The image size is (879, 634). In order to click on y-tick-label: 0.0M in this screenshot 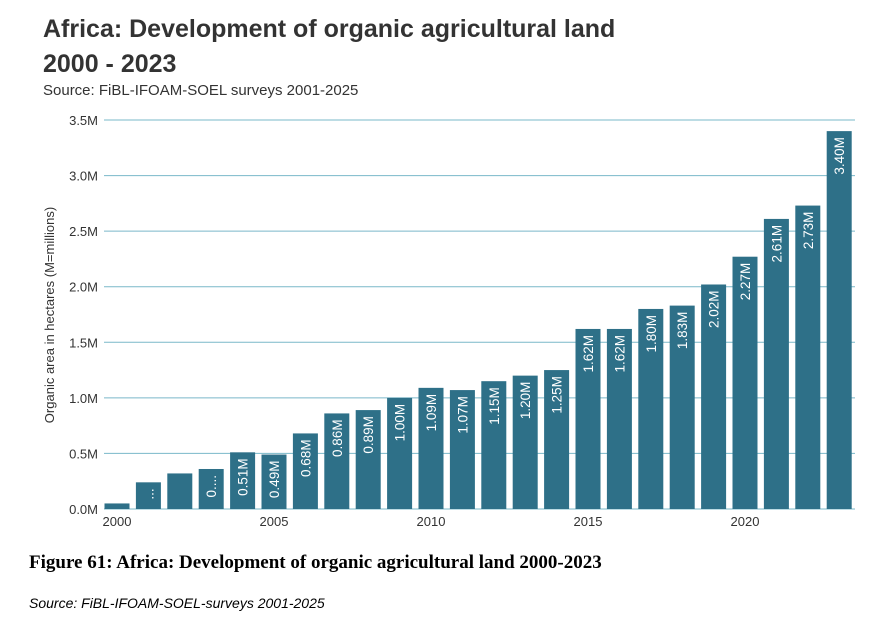, I will do `click(83, 509)`.